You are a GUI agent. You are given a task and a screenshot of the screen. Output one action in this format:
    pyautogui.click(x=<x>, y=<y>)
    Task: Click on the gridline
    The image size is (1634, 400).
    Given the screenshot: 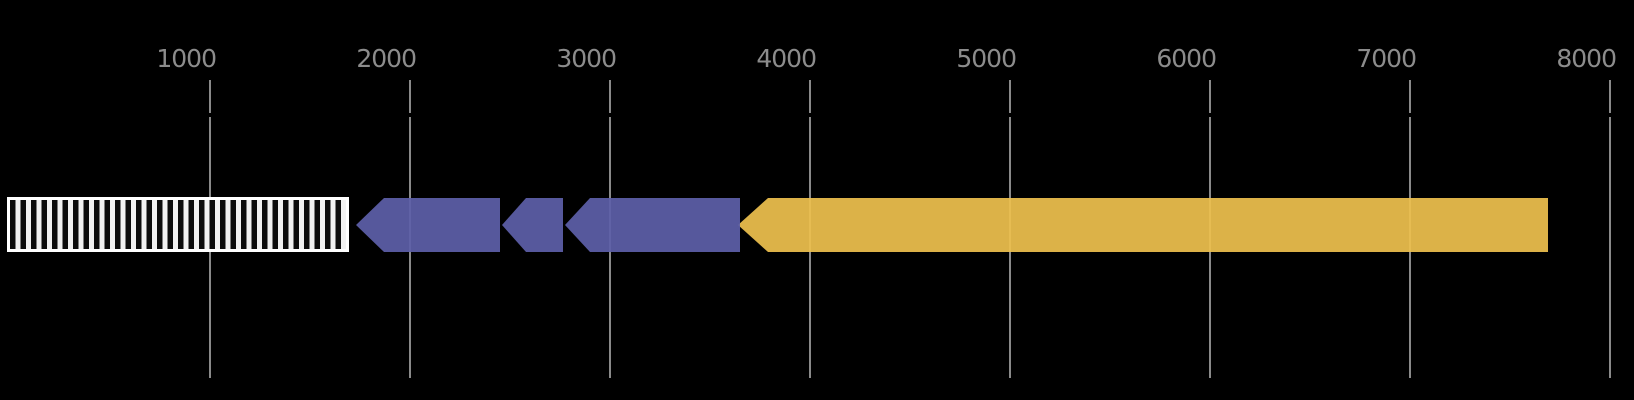 What is the action you would take?
    pyautogui.click(x=1610, y=247)
    